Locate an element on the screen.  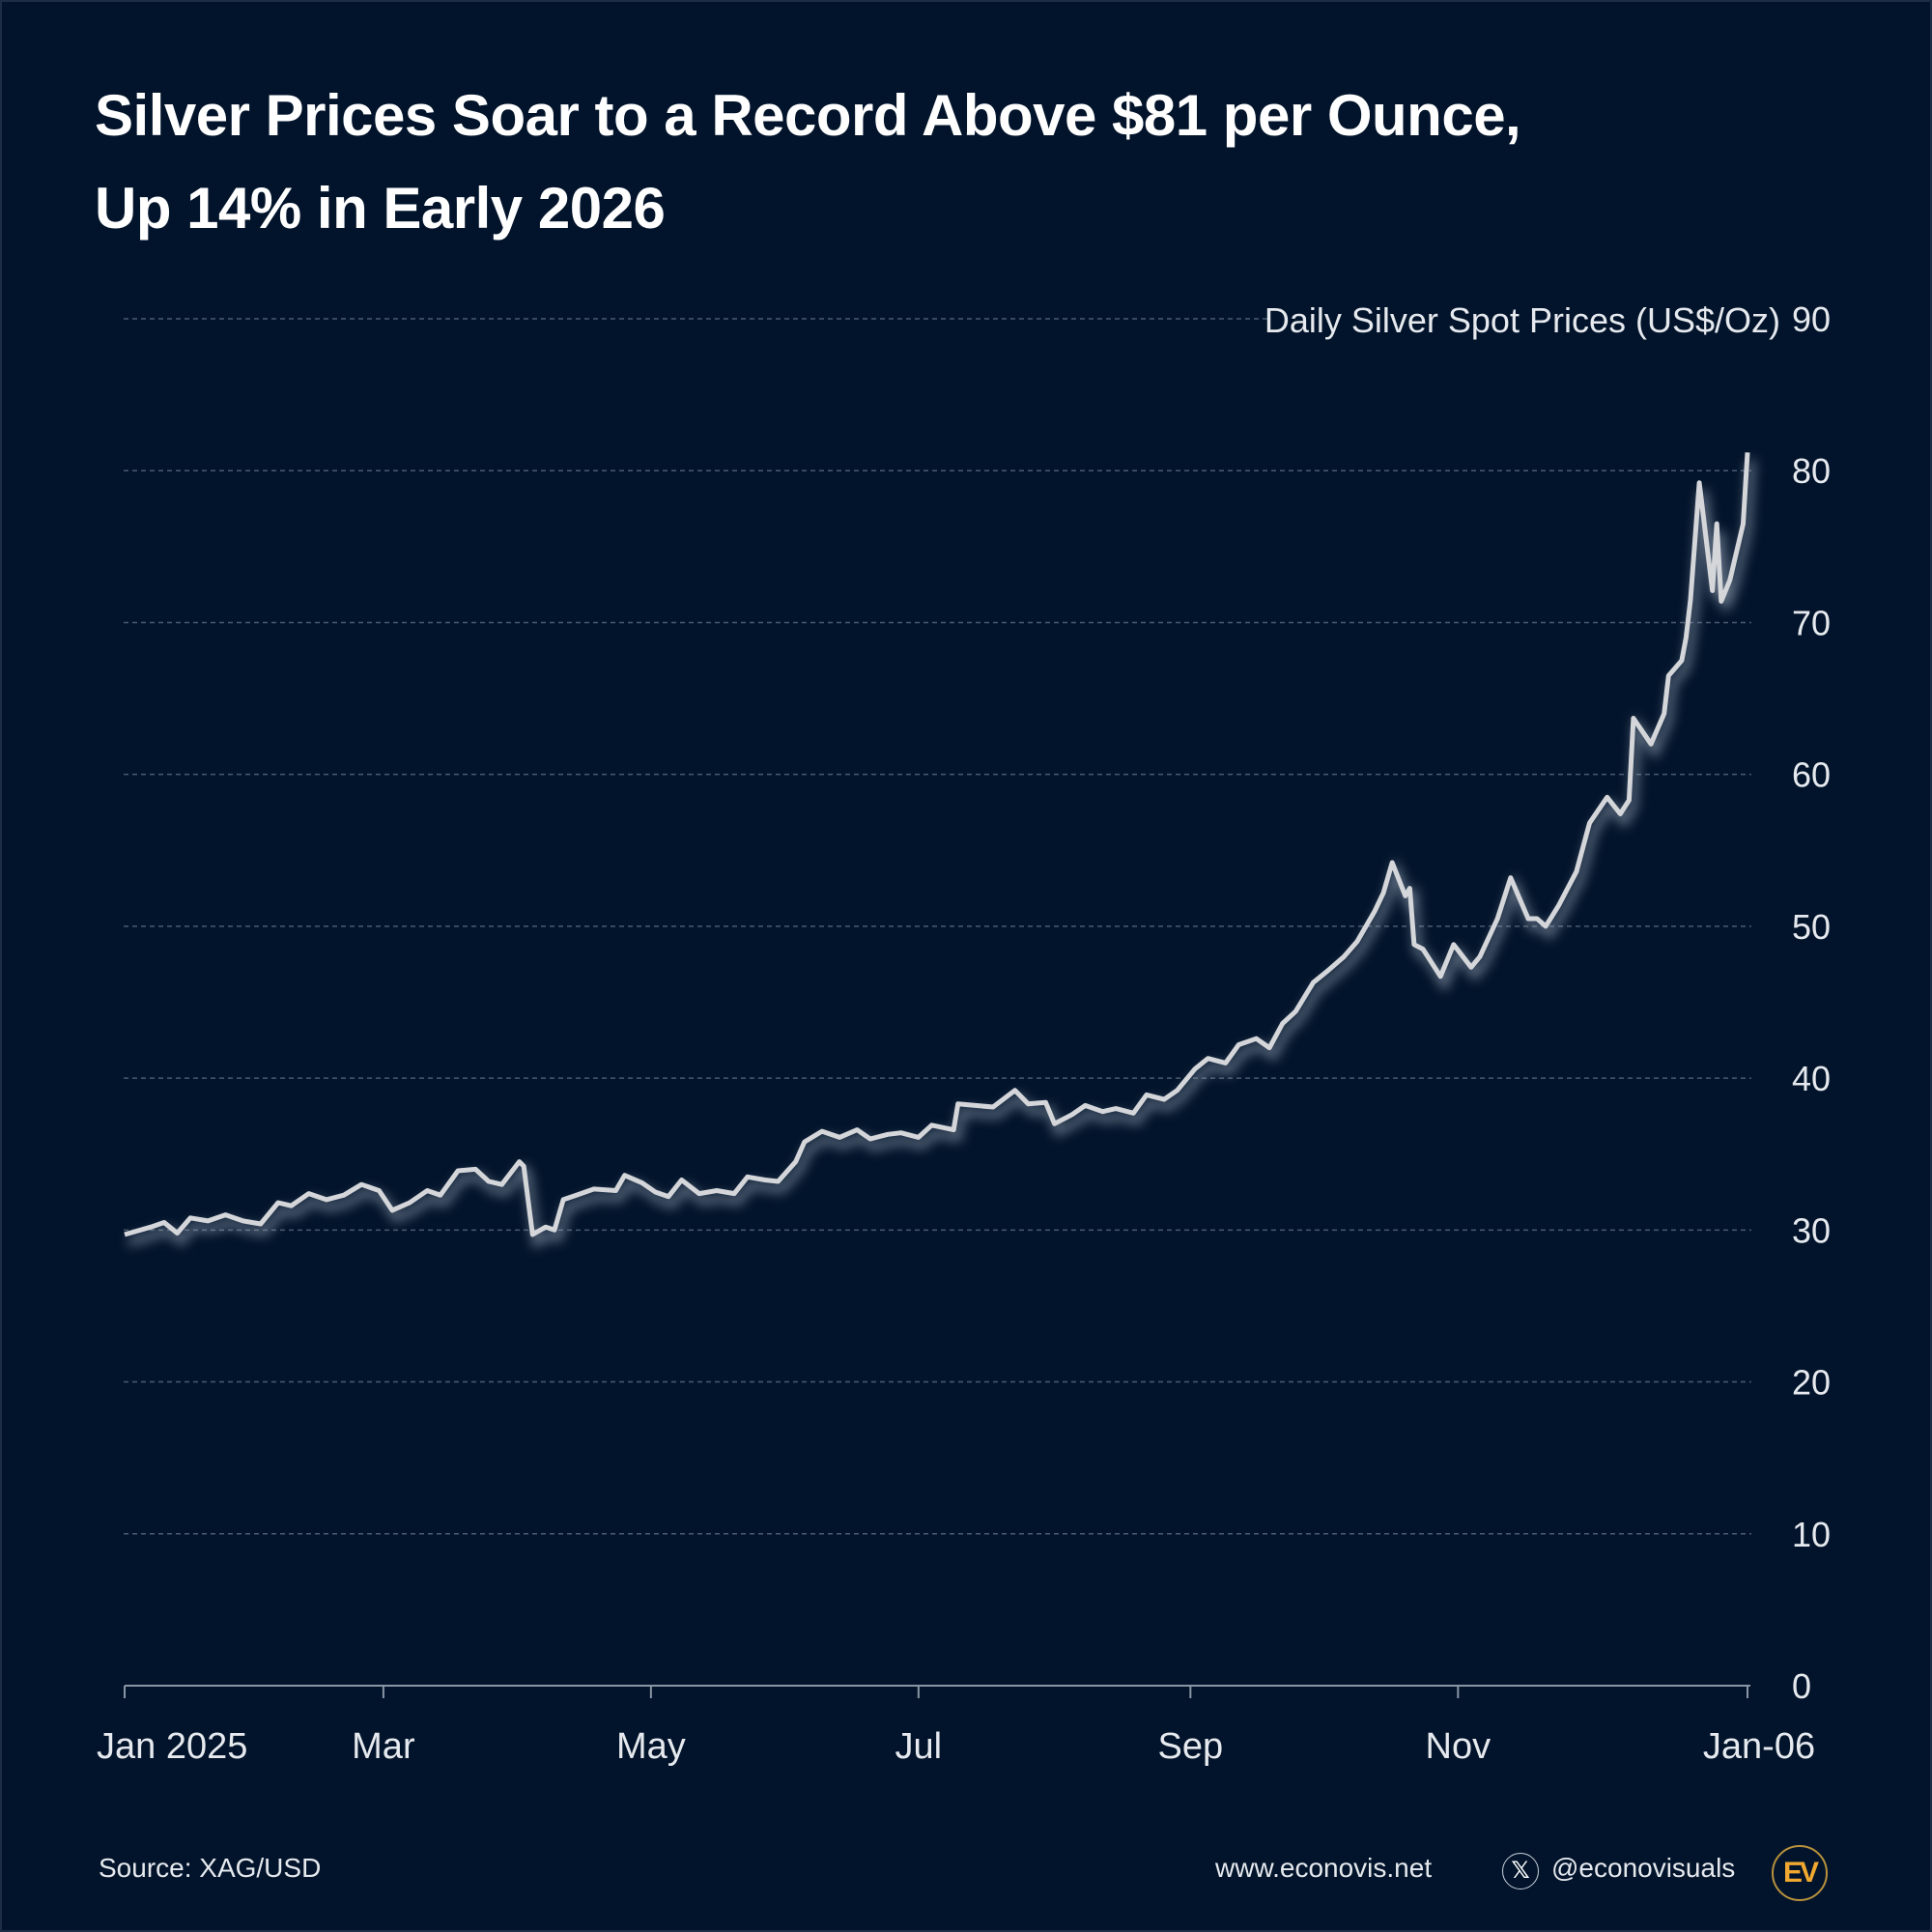
y-axis-label: Daily Silver Spot Prices (US$/Oz) is located at coordinates (1522, 320).